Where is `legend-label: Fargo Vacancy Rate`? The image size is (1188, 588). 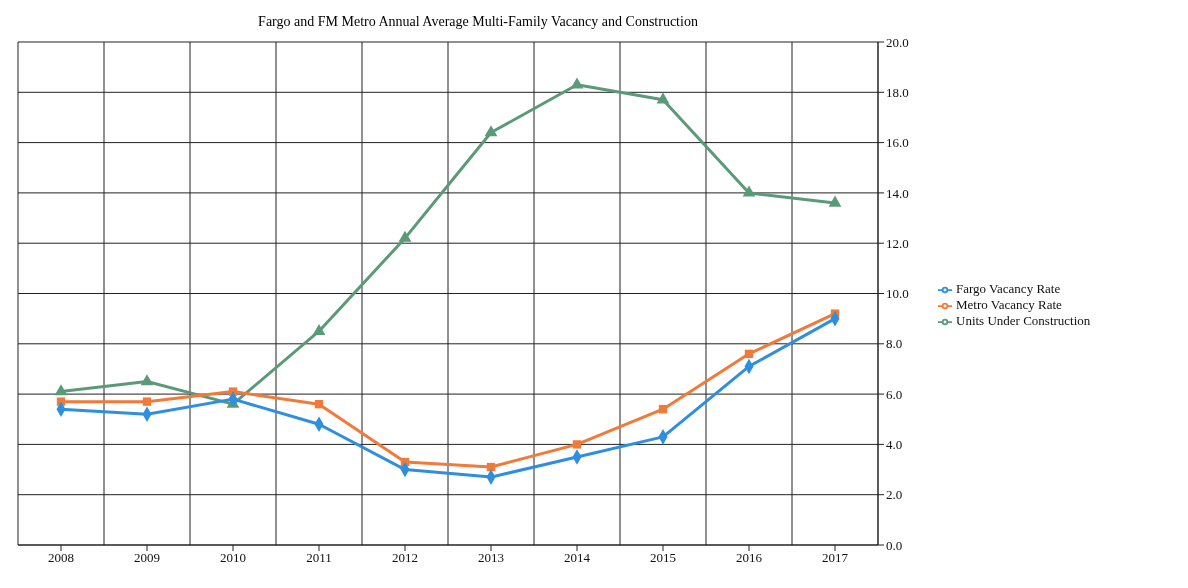
legend-label: Fargo Vacancy Rate is located at coordinates (1008, 288).